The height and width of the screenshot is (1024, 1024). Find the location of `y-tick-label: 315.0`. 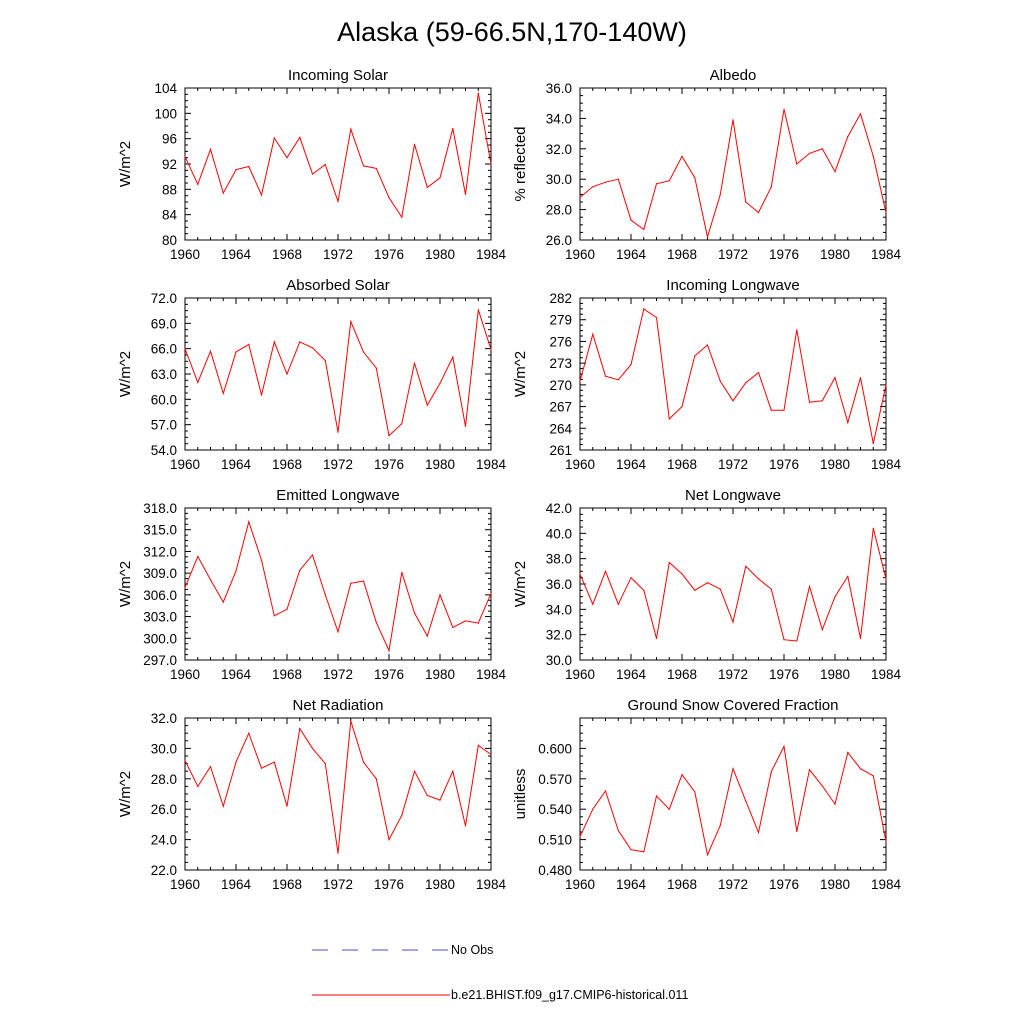

y-tick-label: 315.0 is located at coordinates (160, 530).